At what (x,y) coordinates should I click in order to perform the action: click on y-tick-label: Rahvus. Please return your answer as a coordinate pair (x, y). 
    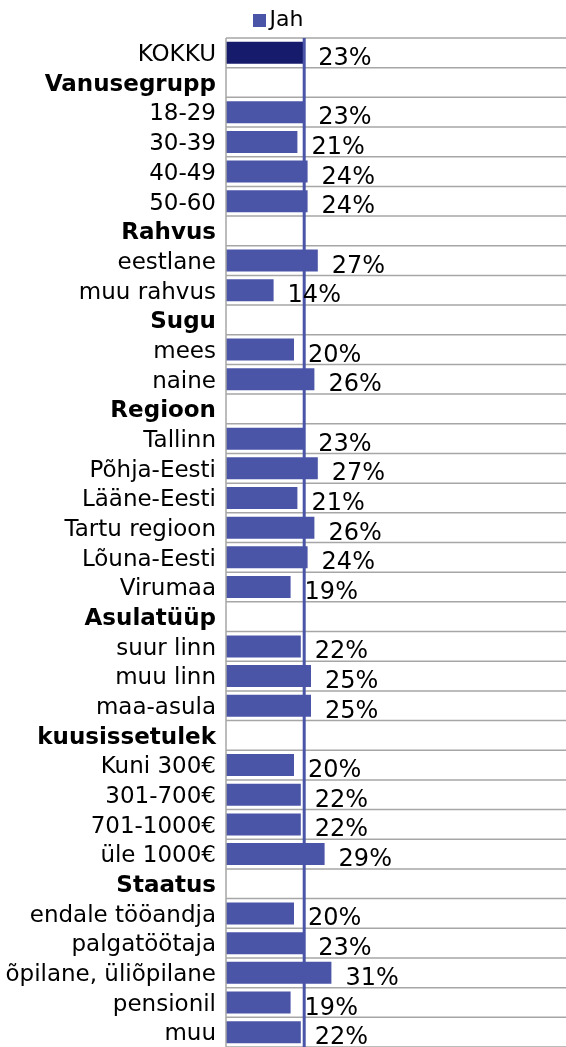
    Looking at the image, I should click on (168, 231).